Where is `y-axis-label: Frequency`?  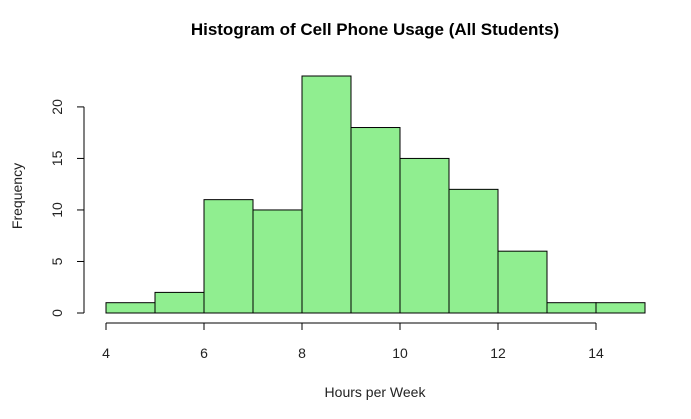
y-axis-label: Frequency is located at coordinates (17, 196).